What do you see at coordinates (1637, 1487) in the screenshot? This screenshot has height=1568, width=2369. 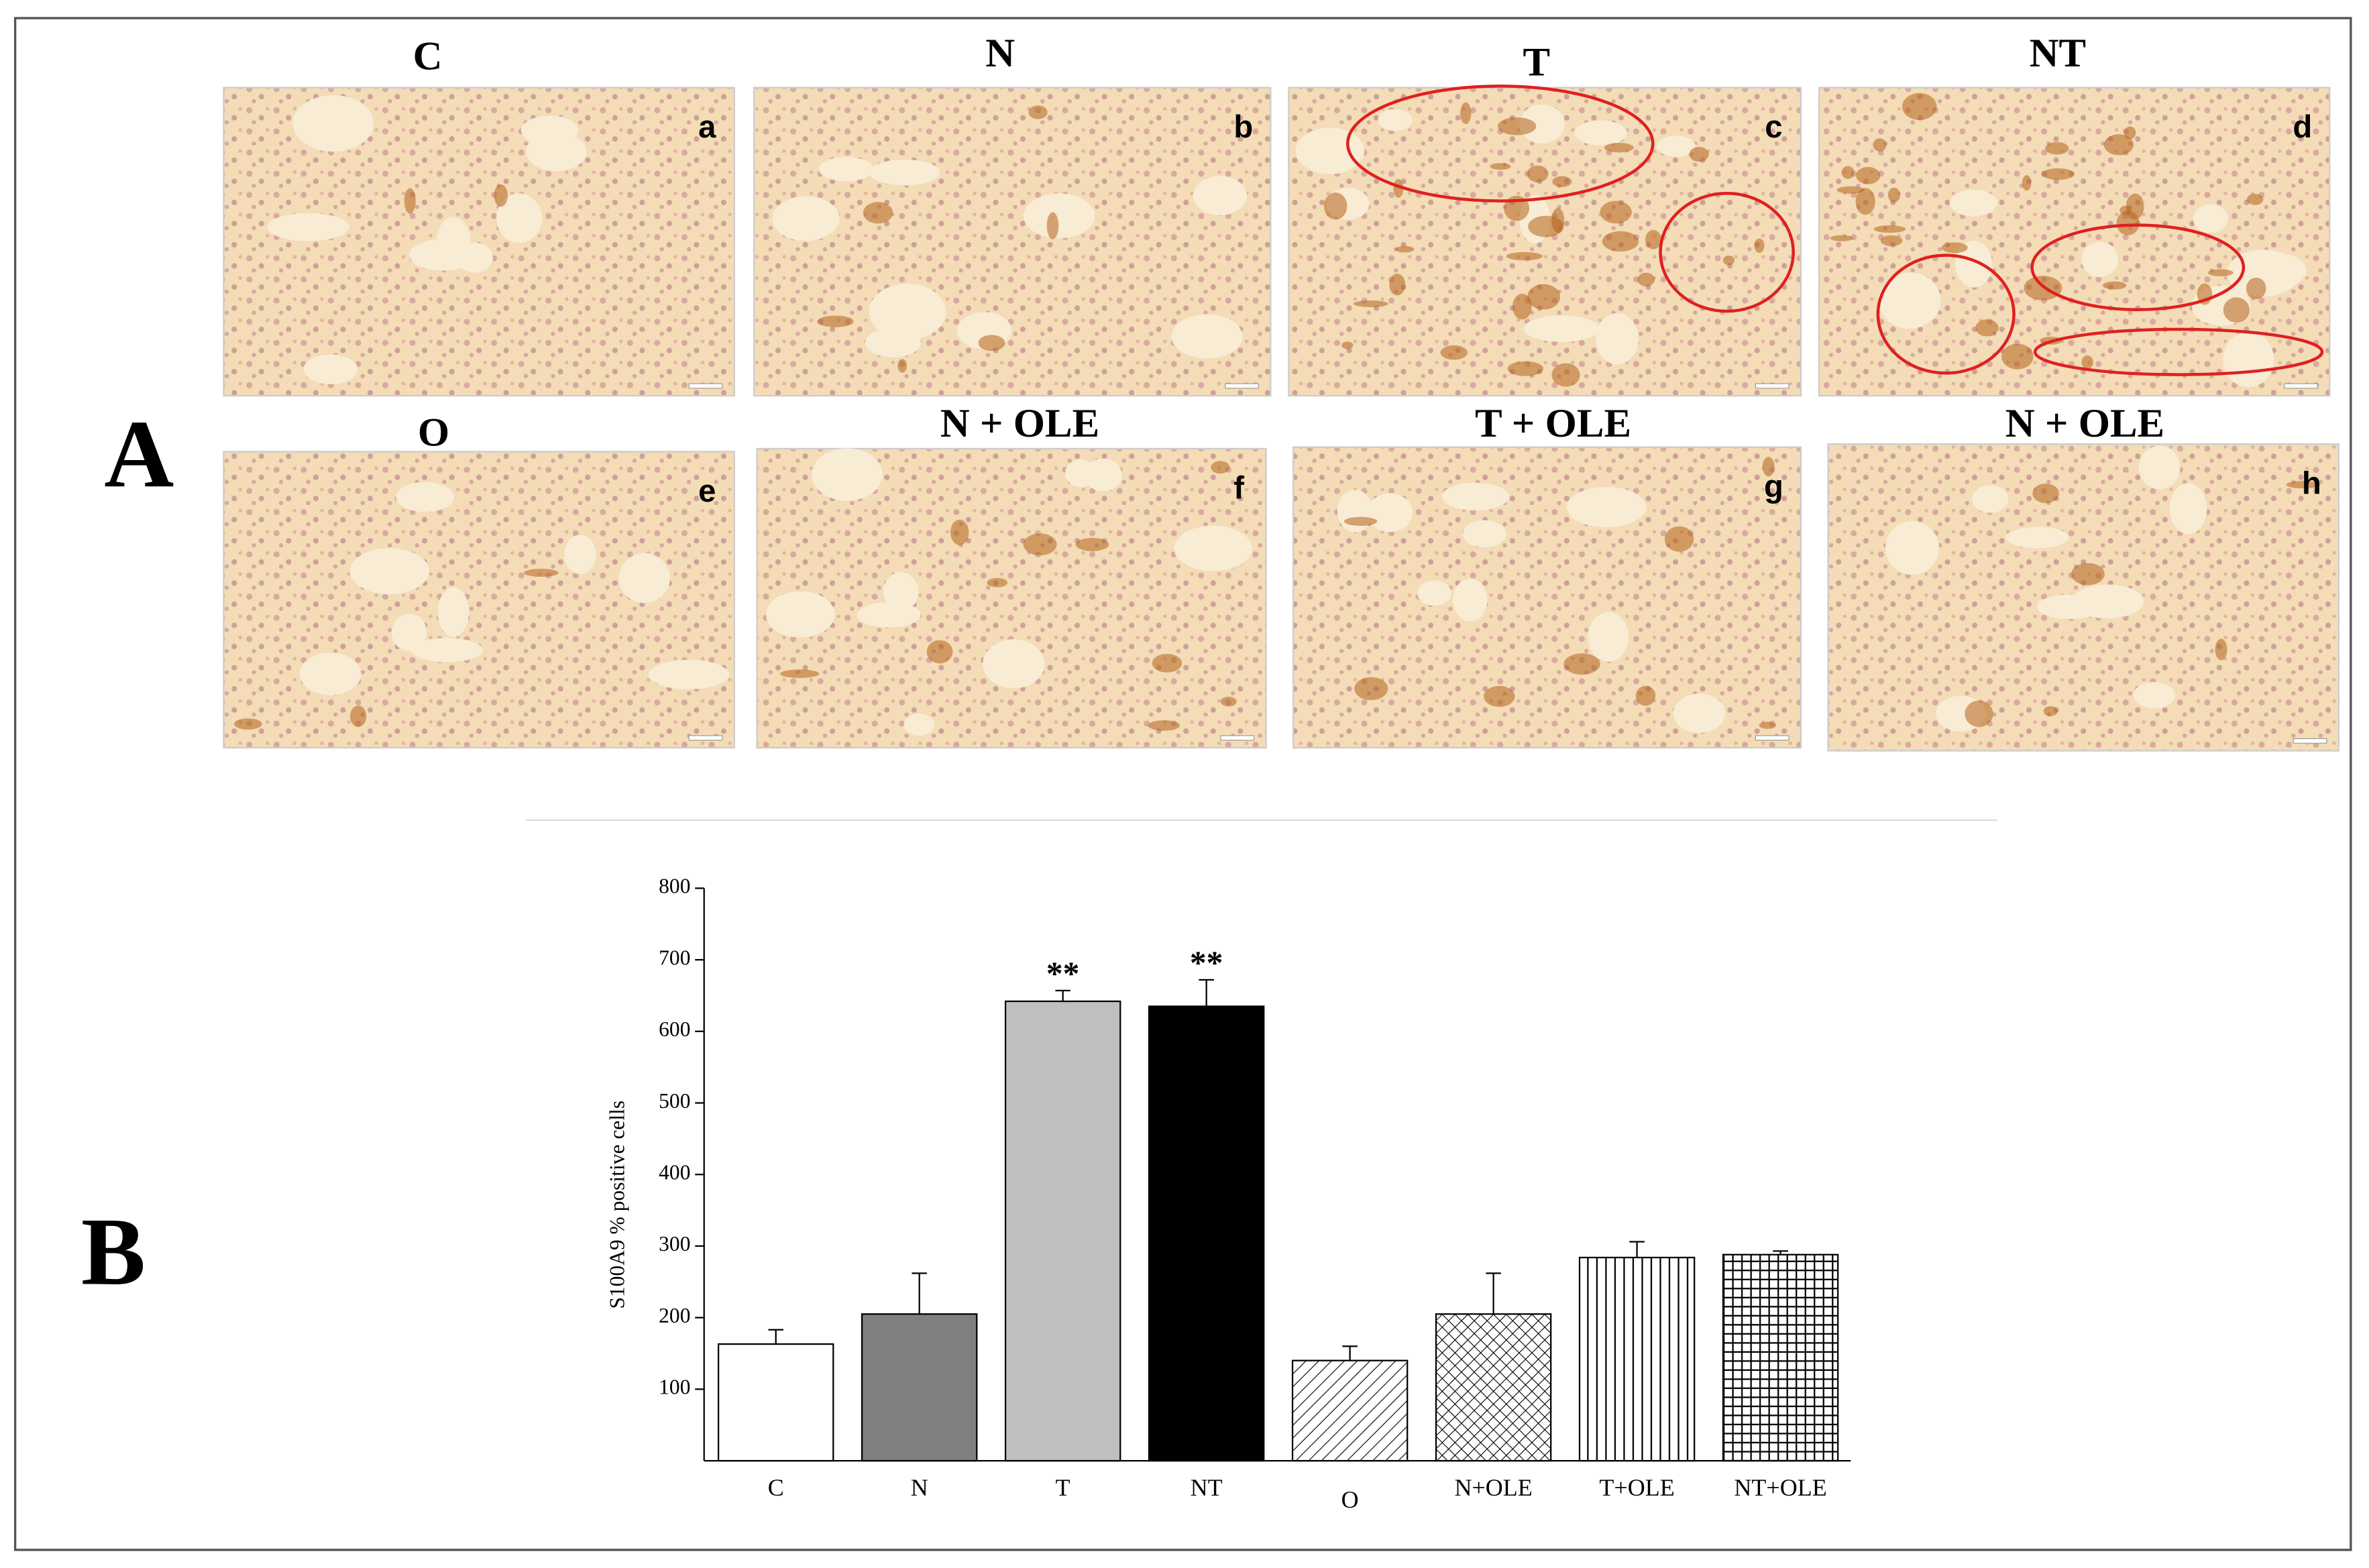 I see `x-tick-label: T+OLE` at bounding box center [1637, 1487].